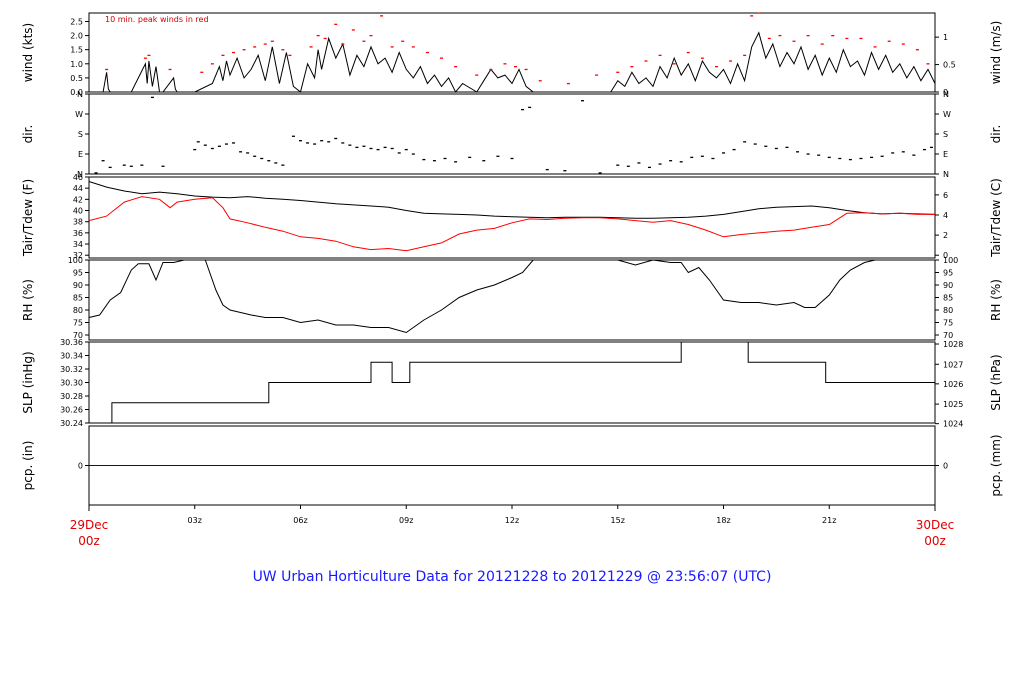  What do you see at coordinates (78, 273) in the screenshot?
I see `relative-humidity-left-tick-label: 95` at bounding box center [78, 273].